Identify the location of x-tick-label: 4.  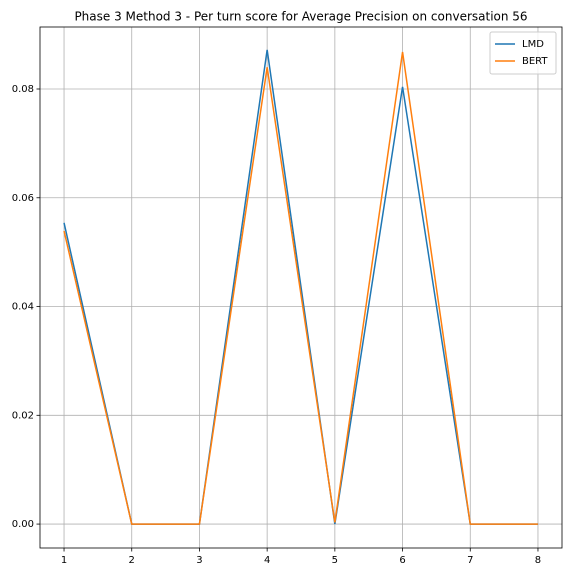
(267, 560).